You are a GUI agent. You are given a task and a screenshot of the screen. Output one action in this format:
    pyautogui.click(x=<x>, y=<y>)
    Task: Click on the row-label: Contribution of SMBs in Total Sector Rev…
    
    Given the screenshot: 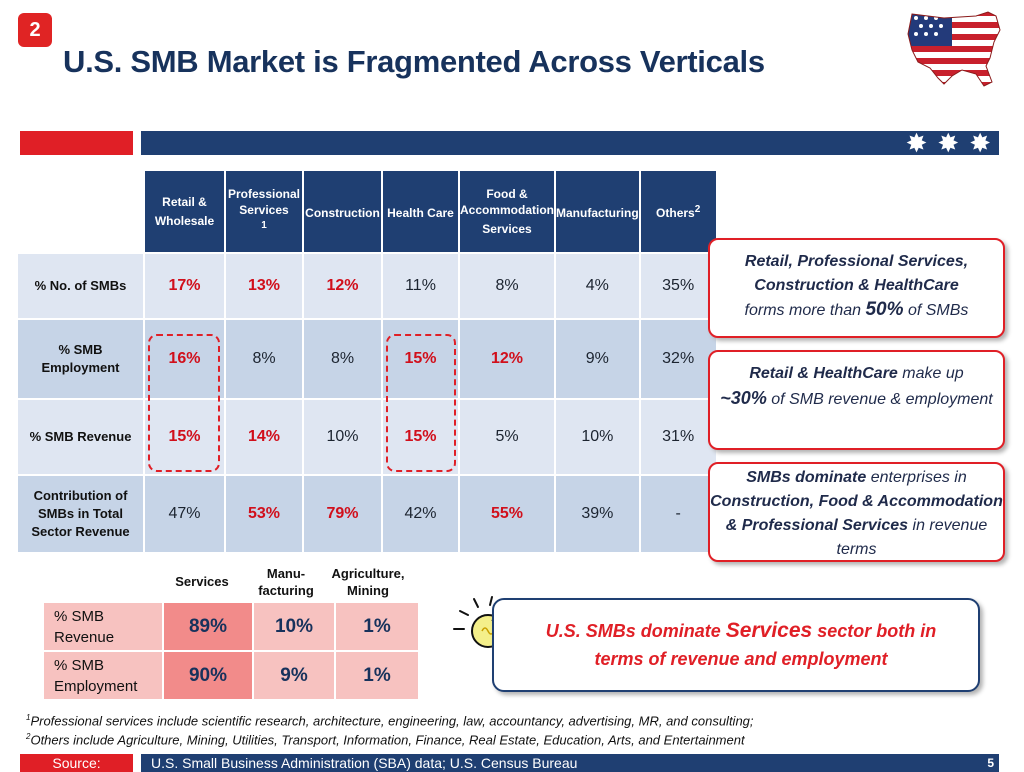 What is the action you would take?
    pyautogui.click(x=80, y=514)
    